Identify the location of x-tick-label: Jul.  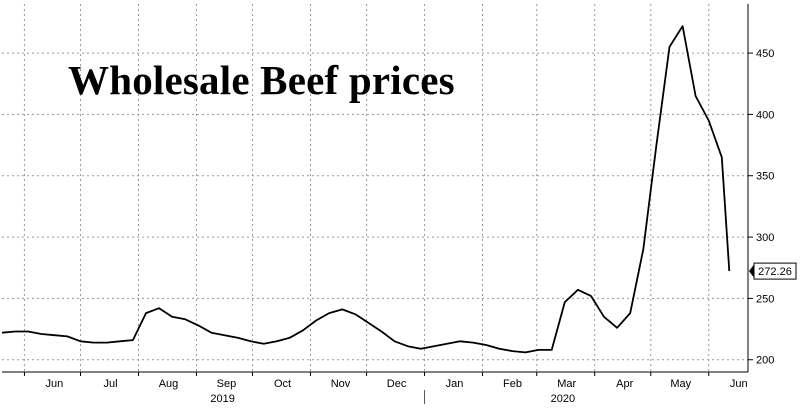
(110, 384).